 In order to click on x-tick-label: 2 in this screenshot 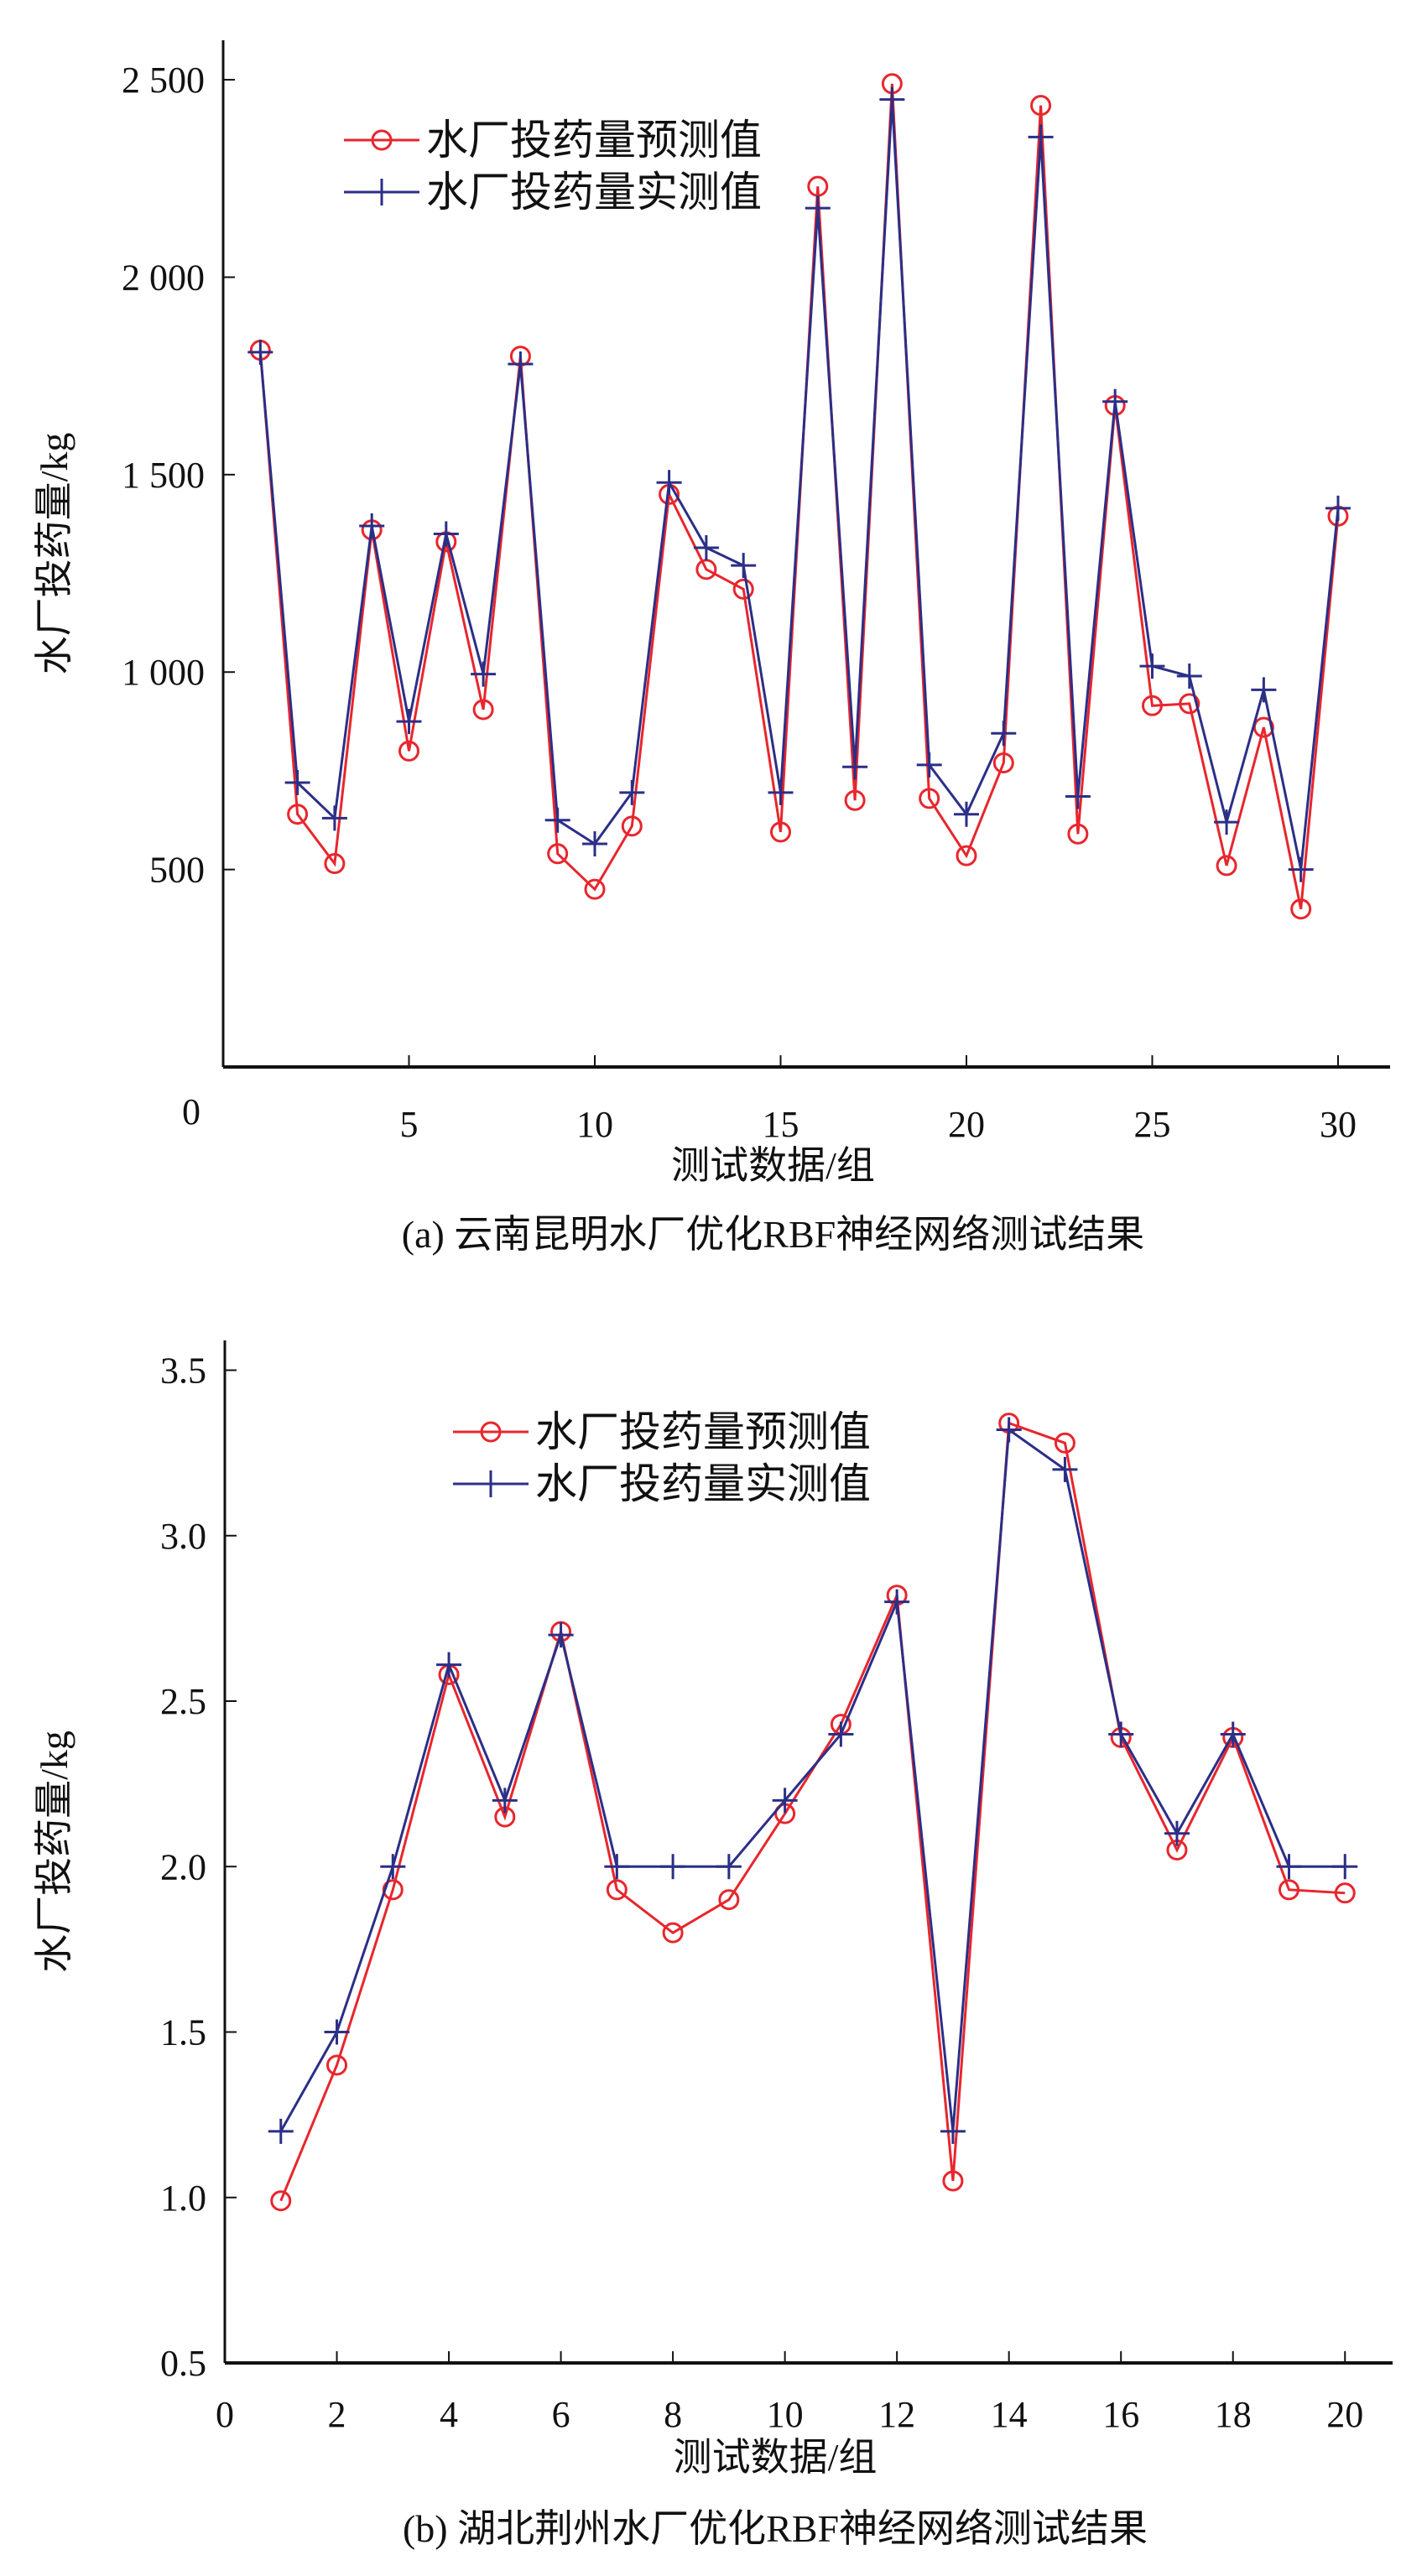, I will do `click(337, 2414)`.